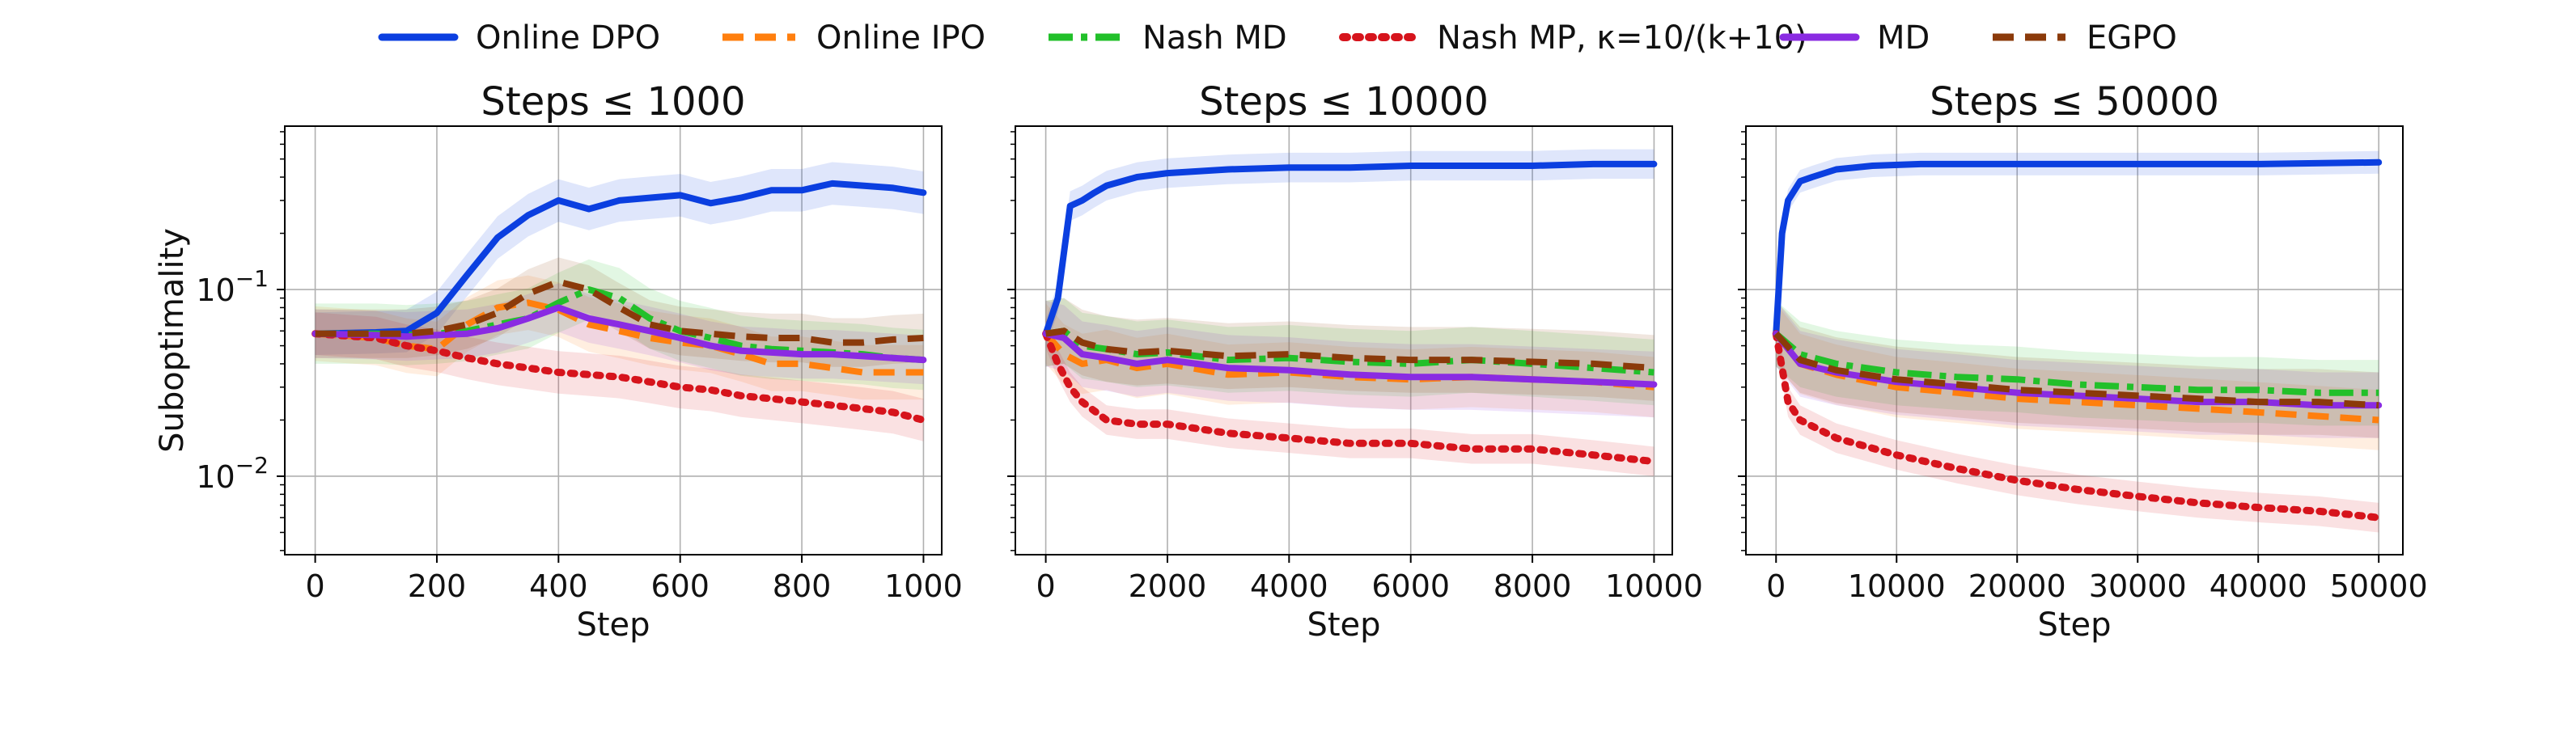 The width and height of the screenshot is (2576, 735). What do you see at coordinates (437, 586) in the screenshot?
I see `x-tick-label: 200` at bounding box center [437, 586].